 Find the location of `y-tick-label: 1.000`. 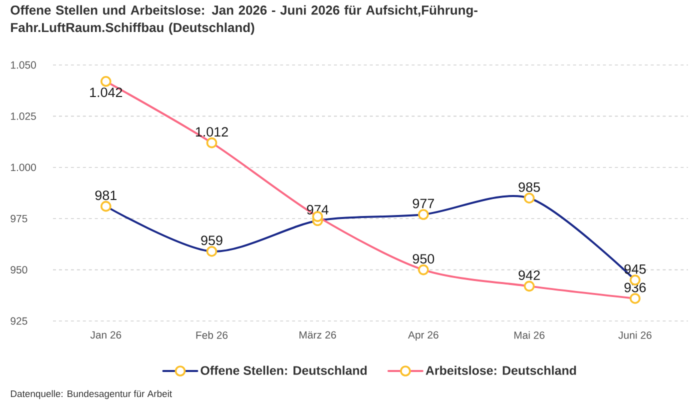

y-tick-label: 1.000 is located at coordinates (23, 168).